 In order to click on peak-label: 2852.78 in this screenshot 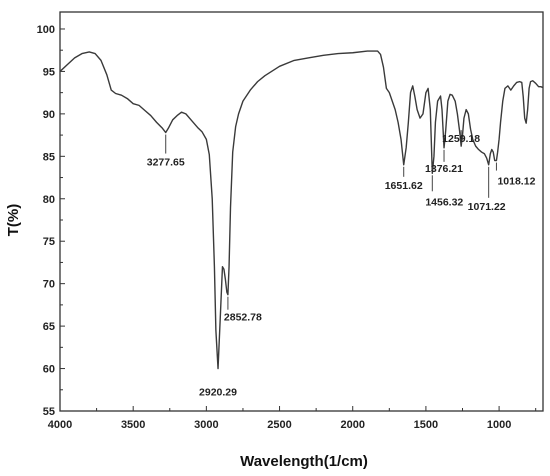, I will do `click(243, 318)`.